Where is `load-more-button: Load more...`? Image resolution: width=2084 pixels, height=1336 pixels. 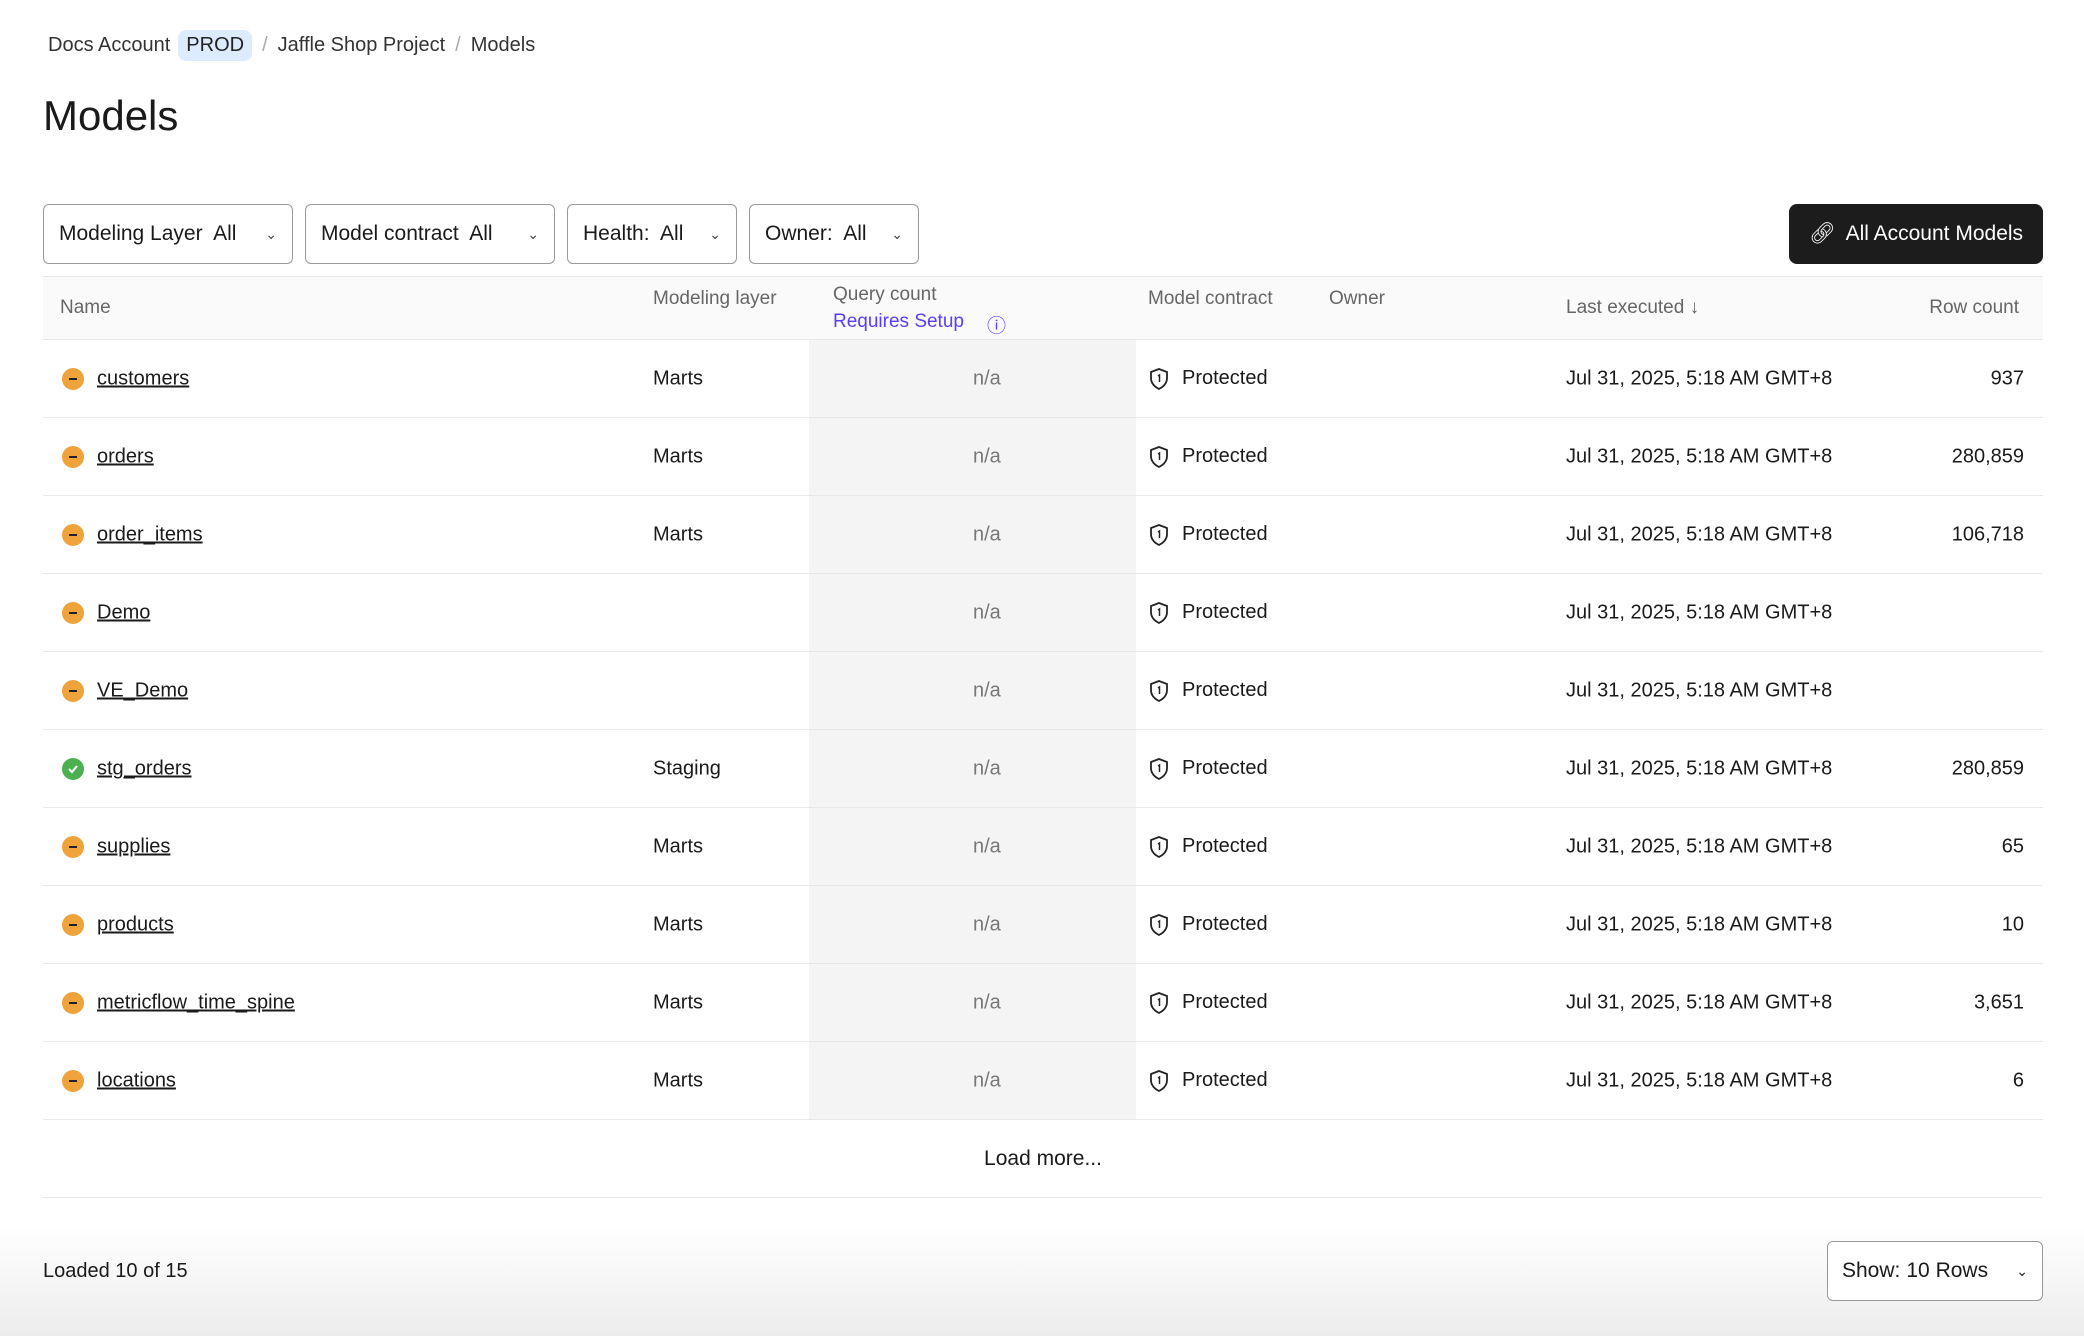 load-more-button: Load more... is located at coordinates (1043, 1159).